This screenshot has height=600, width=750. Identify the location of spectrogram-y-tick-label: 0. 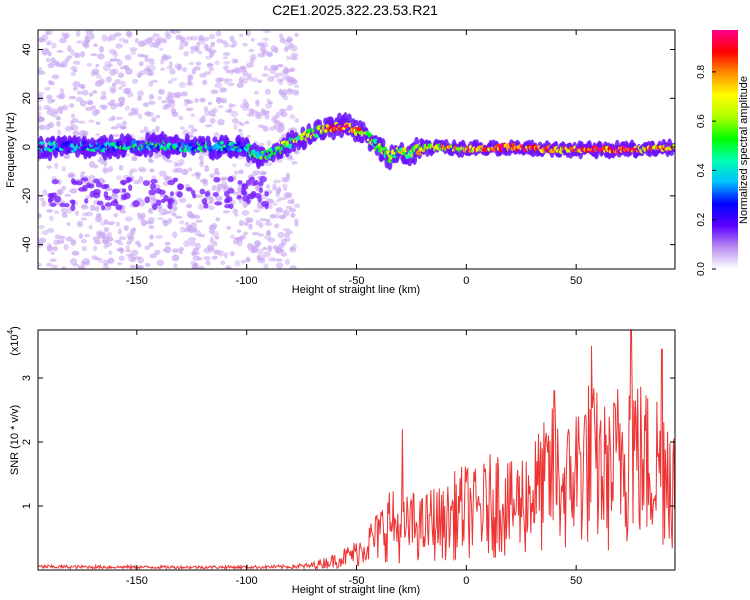
(27, 147).